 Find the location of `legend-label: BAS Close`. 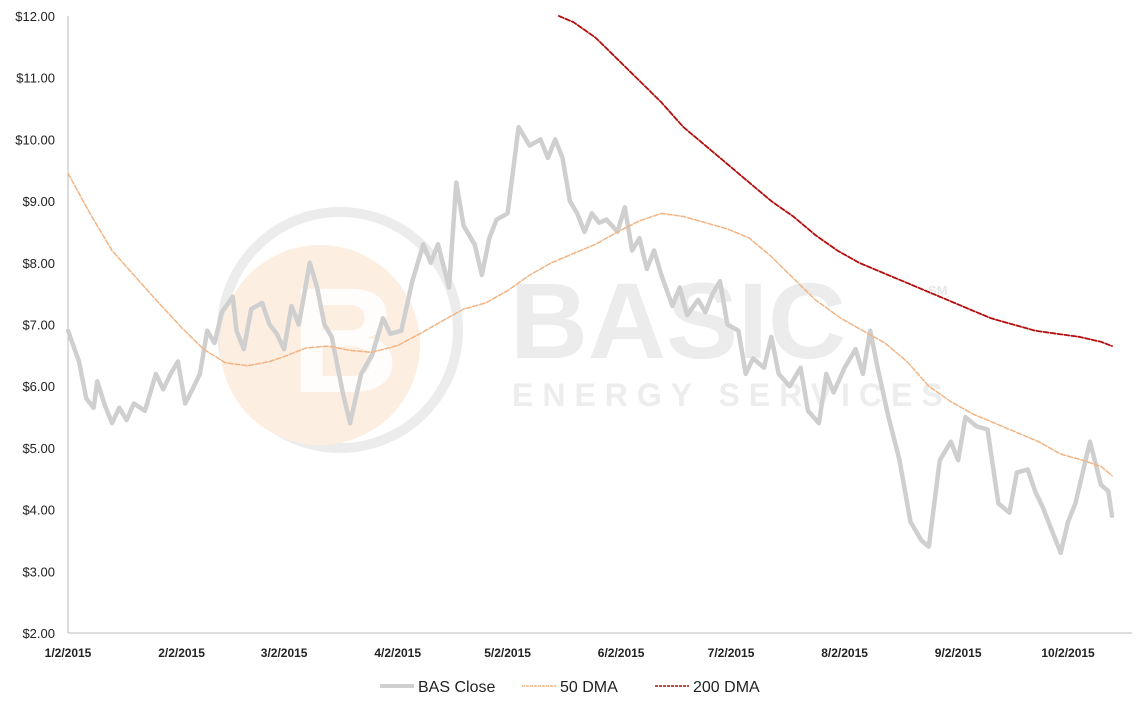

legend-label: BAS Close is located at coordinates (456, 687).